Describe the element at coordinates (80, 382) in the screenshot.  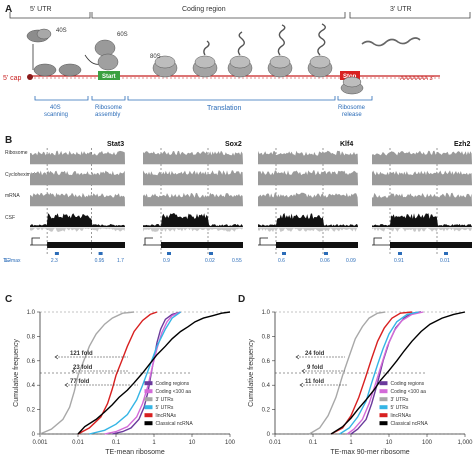
I see `fold-label: 77 fold` at that location.